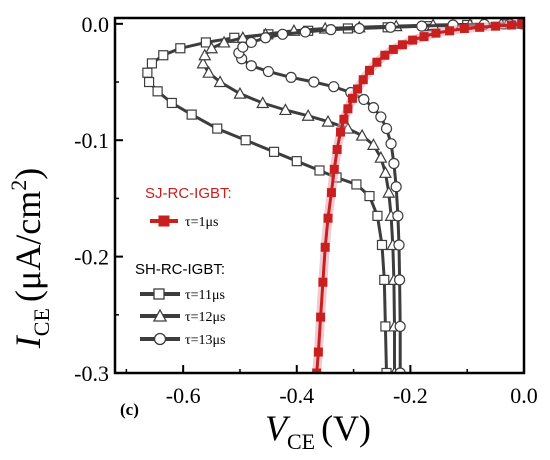 This screenshot has width=550, height=460. Describe the element at coordinates (30, 258) in the screenshot. I see `y-axis-label: ICE(μA/cm2)` at that location.